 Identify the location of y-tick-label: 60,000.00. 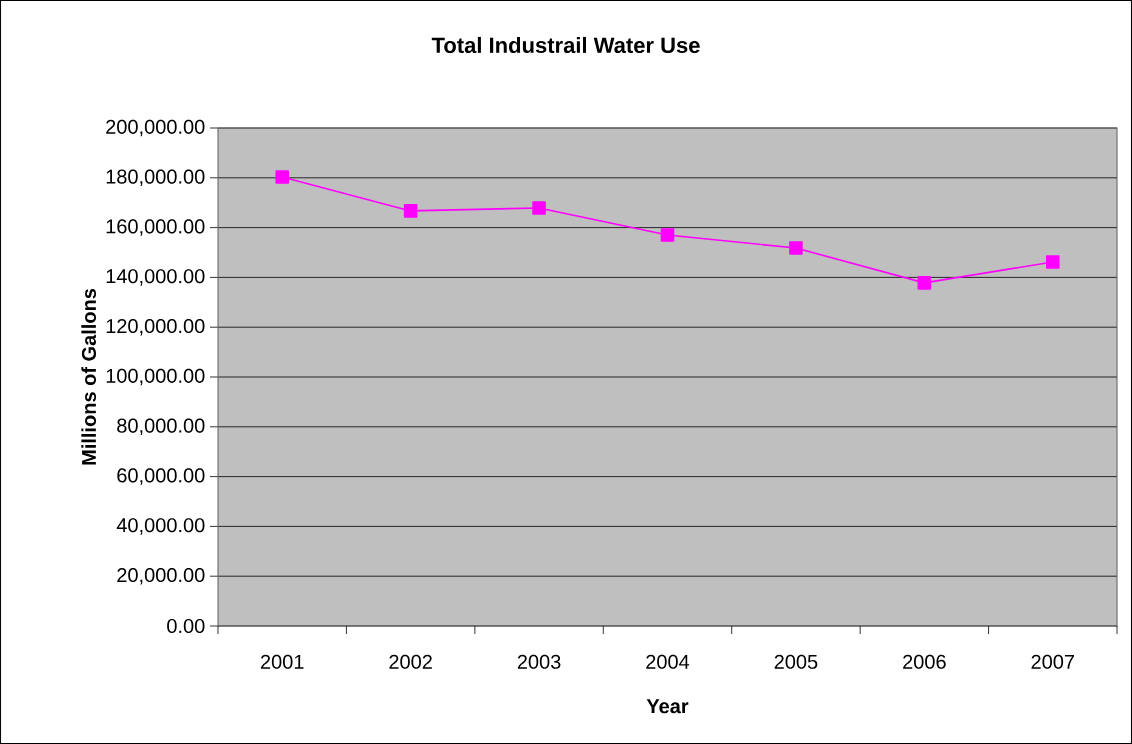
(161, 476).